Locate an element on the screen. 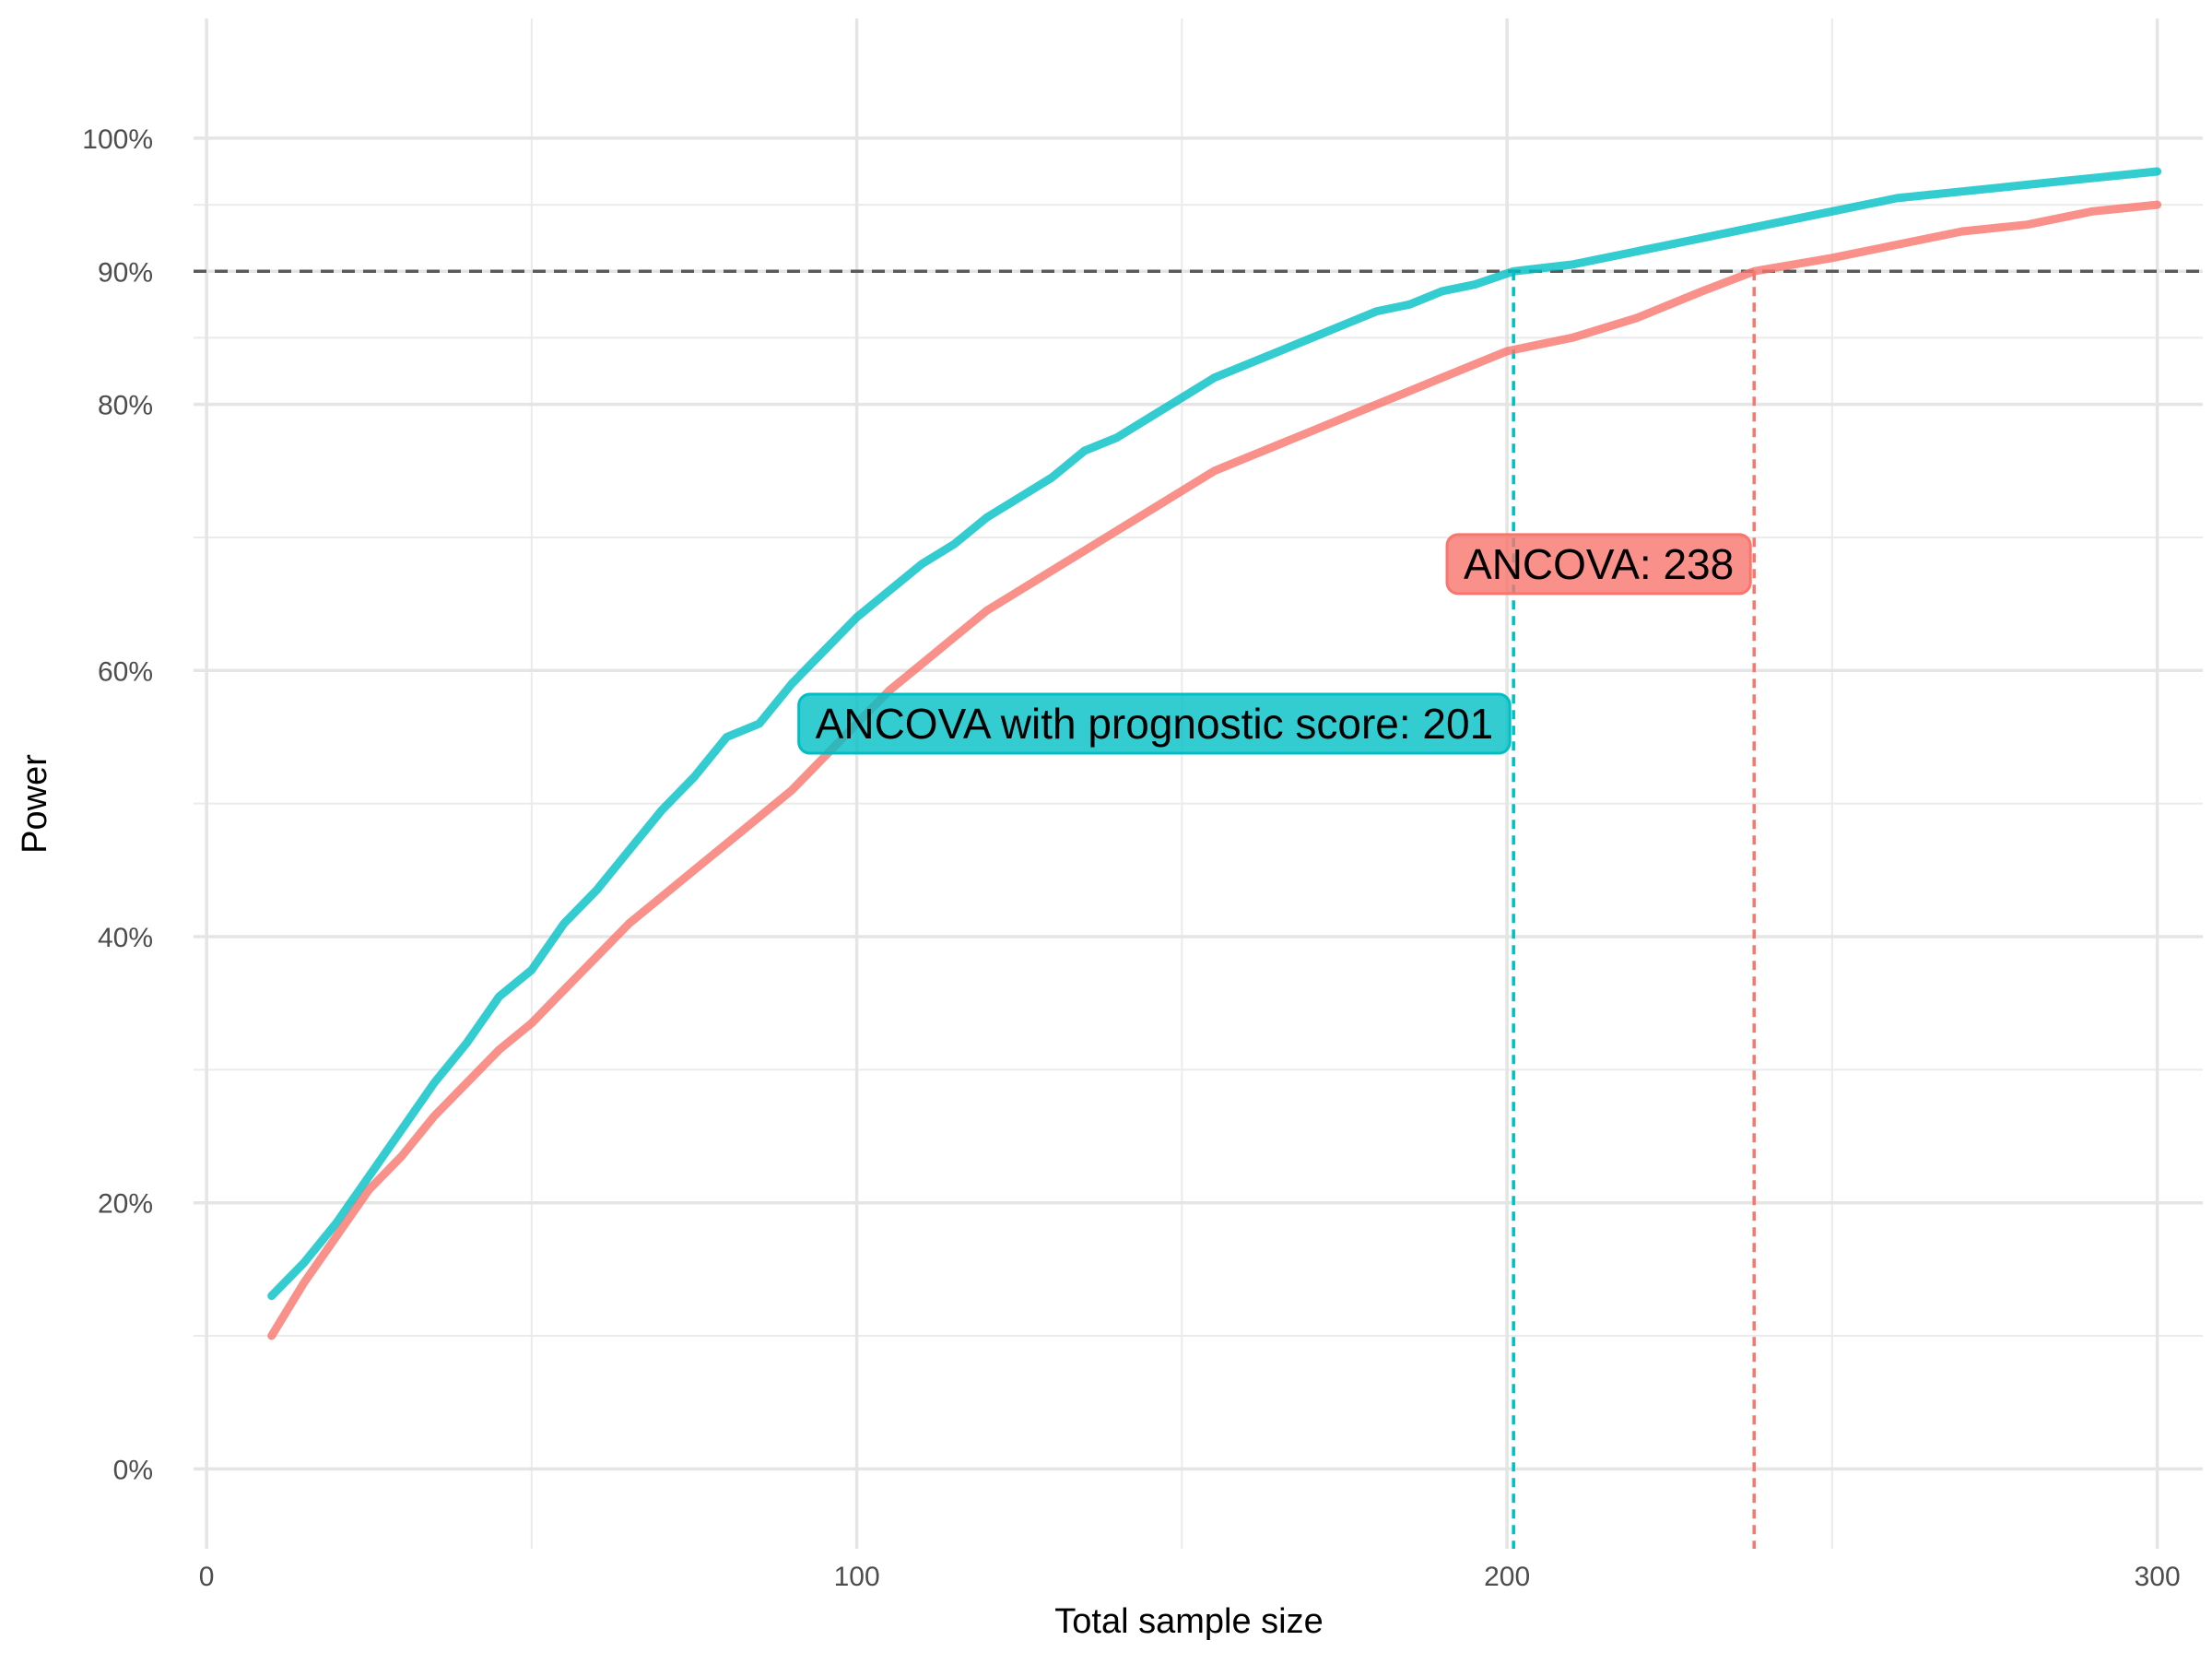 This screenshot has height=1664, width=2212. annotation-text: ANCOVA with prognostic score: 201 is located at coordinates (1154, 724).